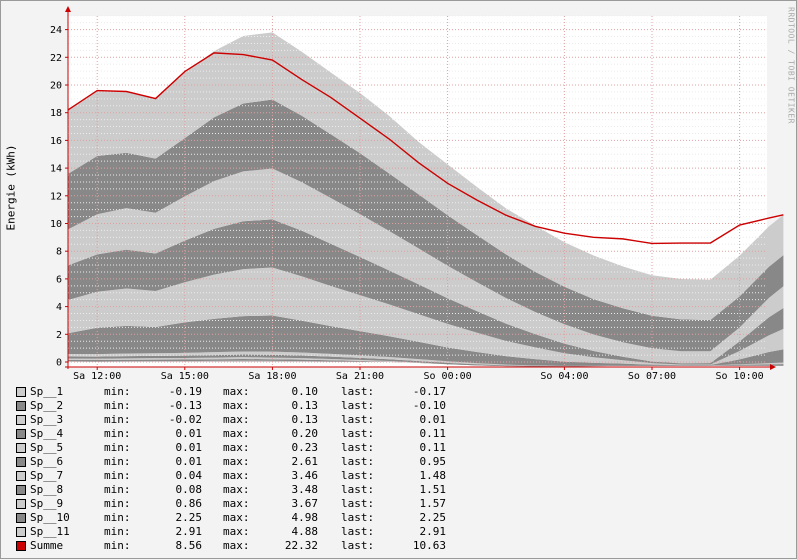 The image size is (797, 560). Describe the element at coordinates (59, 307) in the screenshot. I see `y-tick-label: 4` at that location.